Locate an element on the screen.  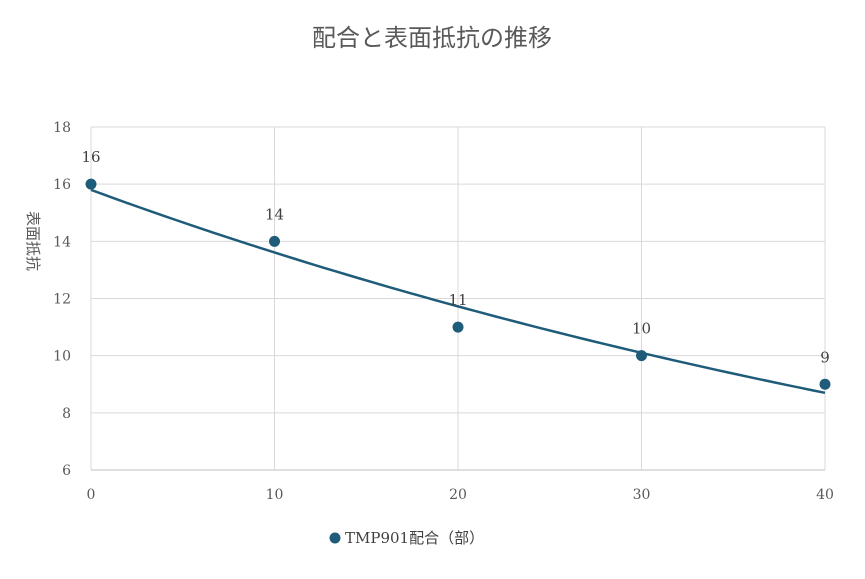
y-tick-label: 6 is located at coordinates (66, 471).